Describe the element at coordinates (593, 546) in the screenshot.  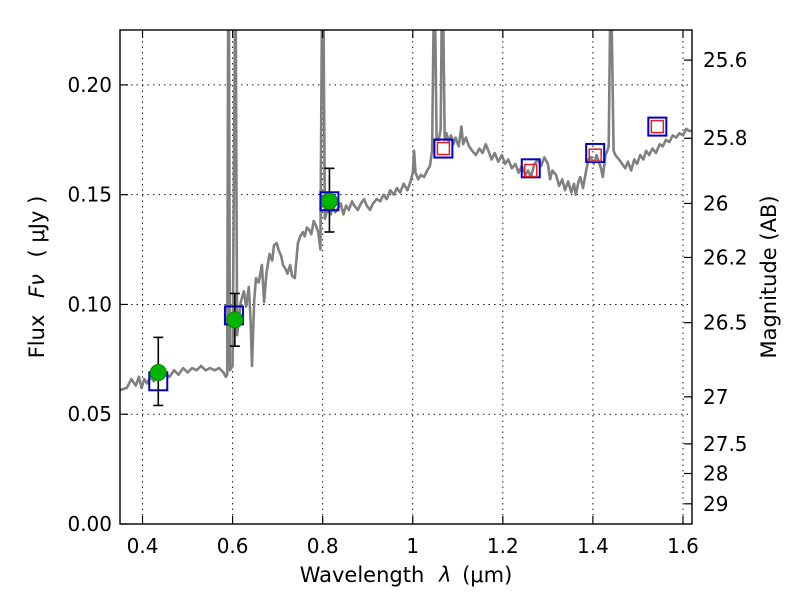
I see `x-tick-label: 1.4` at that location.